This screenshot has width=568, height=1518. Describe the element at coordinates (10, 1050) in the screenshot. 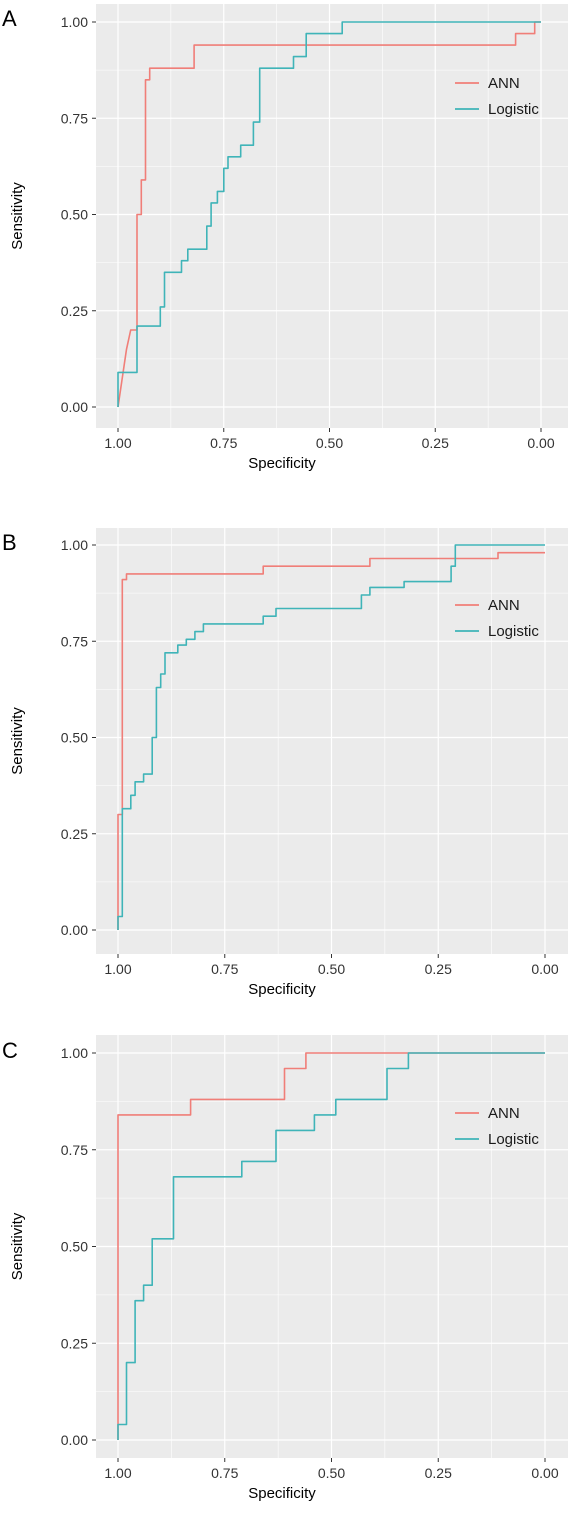

I see `panel-letter: C` at that location.